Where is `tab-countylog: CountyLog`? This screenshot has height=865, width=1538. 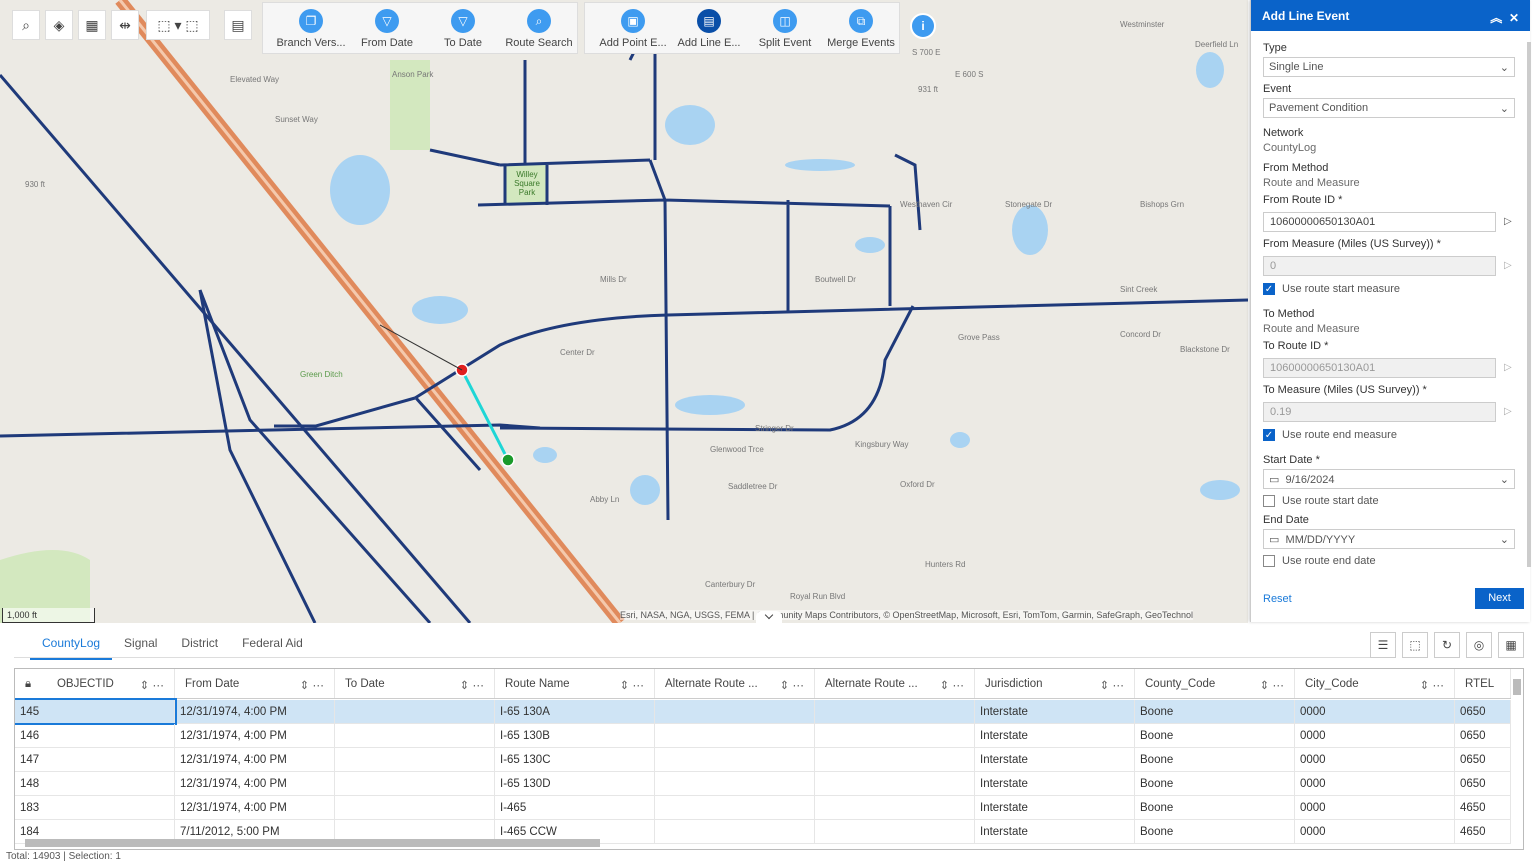
tab-countylog: CountyLog is located at coordinates (71, 646).